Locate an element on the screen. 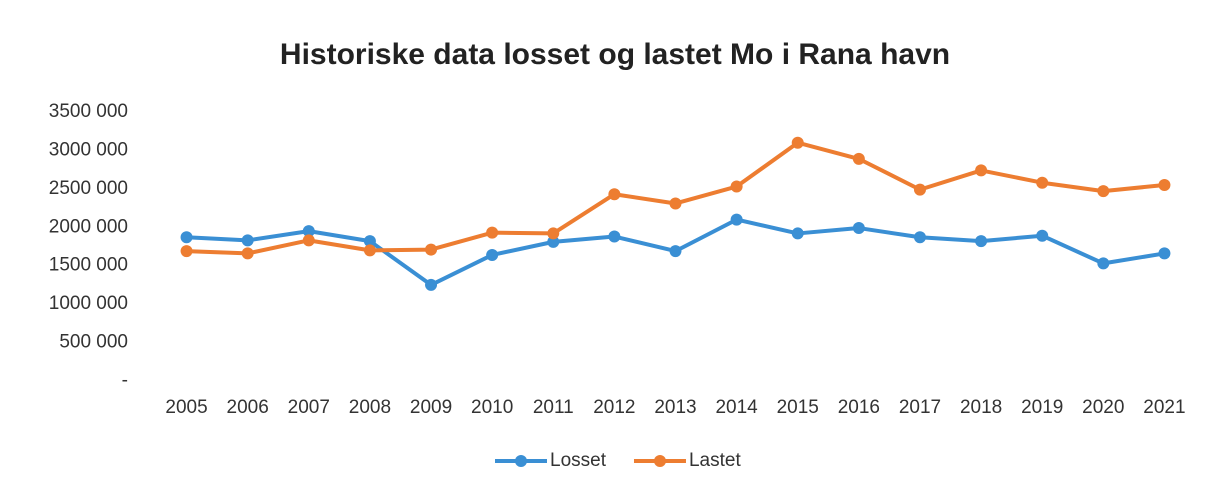 This screenshot has height=491, width=1208. x-tick-label: 2009 is located at coordinates (431, 407).